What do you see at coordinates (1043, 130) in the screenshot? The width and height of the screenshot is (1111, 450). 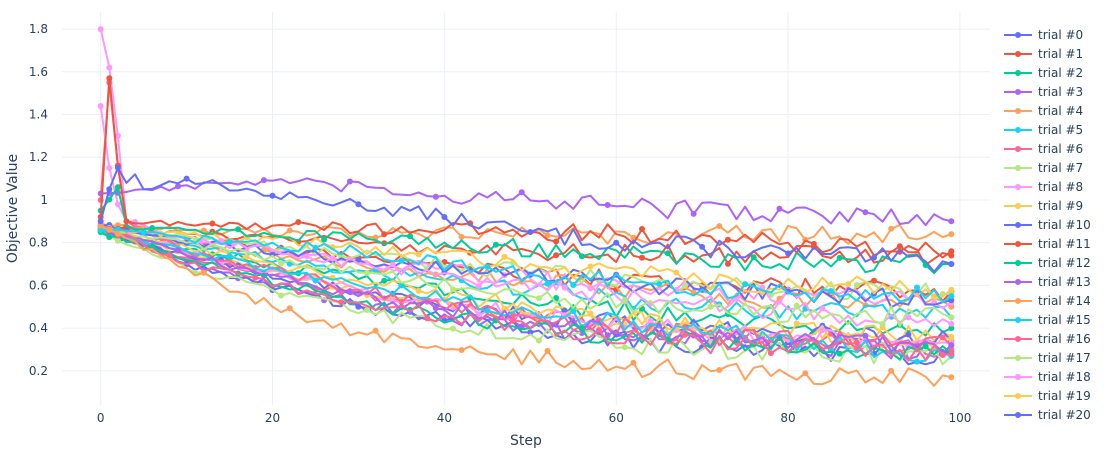 I see `legend-item: trial #5` at bounding box center [1043, 130].